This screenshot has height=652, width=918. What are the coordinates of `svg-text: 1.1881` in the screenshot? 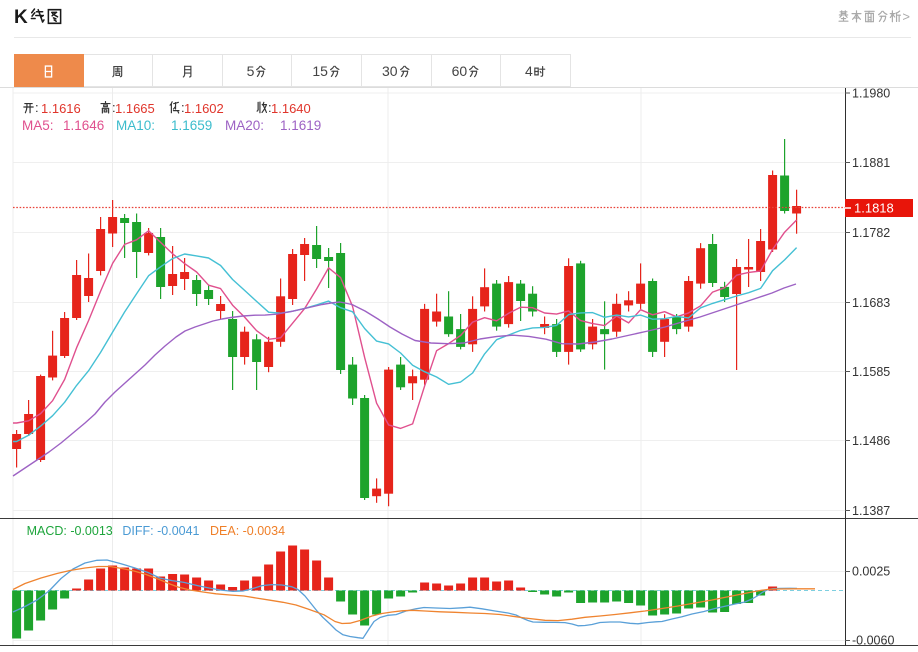 It's located at (871, 163).